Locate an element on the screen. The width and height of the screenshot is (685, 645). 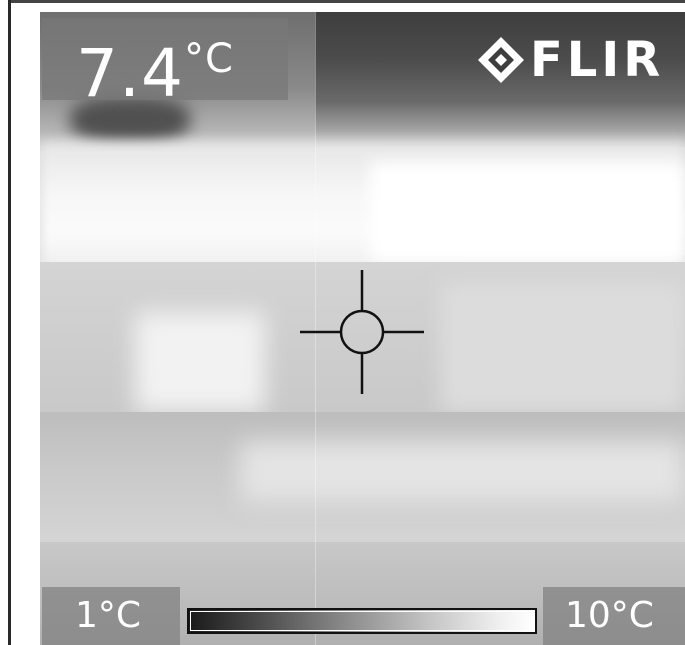
temperature-readout-box is located at coordinates (165, 59).